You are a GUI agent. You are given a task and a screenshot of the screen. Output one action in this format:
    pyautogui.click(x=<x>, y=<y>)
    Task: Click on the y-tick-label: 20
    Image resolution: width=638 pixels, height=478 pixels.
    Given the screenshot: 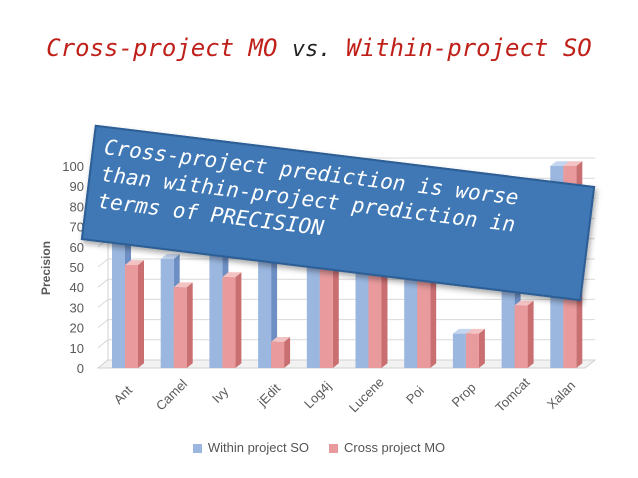 What is the action you would take?
    pyautogui.click(x=77, y=328)
    